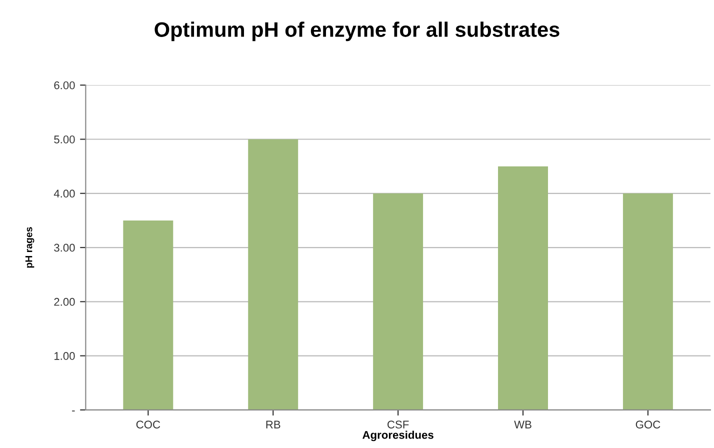  I want to click on y-tick-label: 3.00, so click(64, 248).